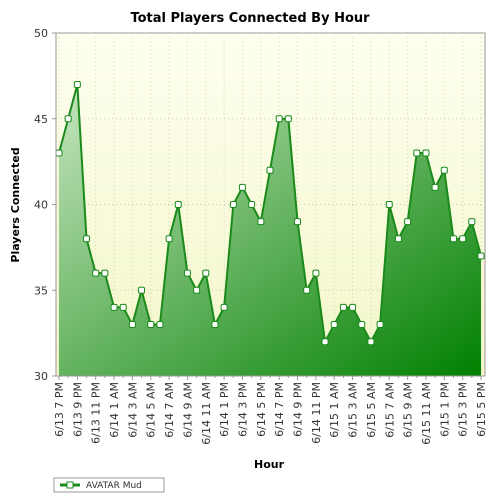 The image size is (500, 500). What do you see at coordinates (41, 33) in the screenshot?
I see `y-tick-label: 50` at bounding box center [41, 33].